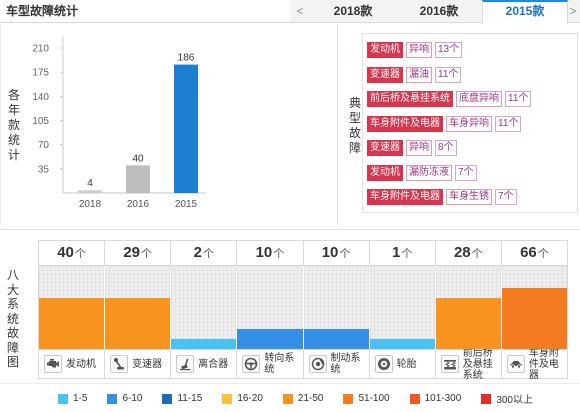 The image size is (580, 412). What do you see at coordinates (270, 364) in the screenshot?
I see `system-label-cell: 转向系统` at bounding box center [270, 364].